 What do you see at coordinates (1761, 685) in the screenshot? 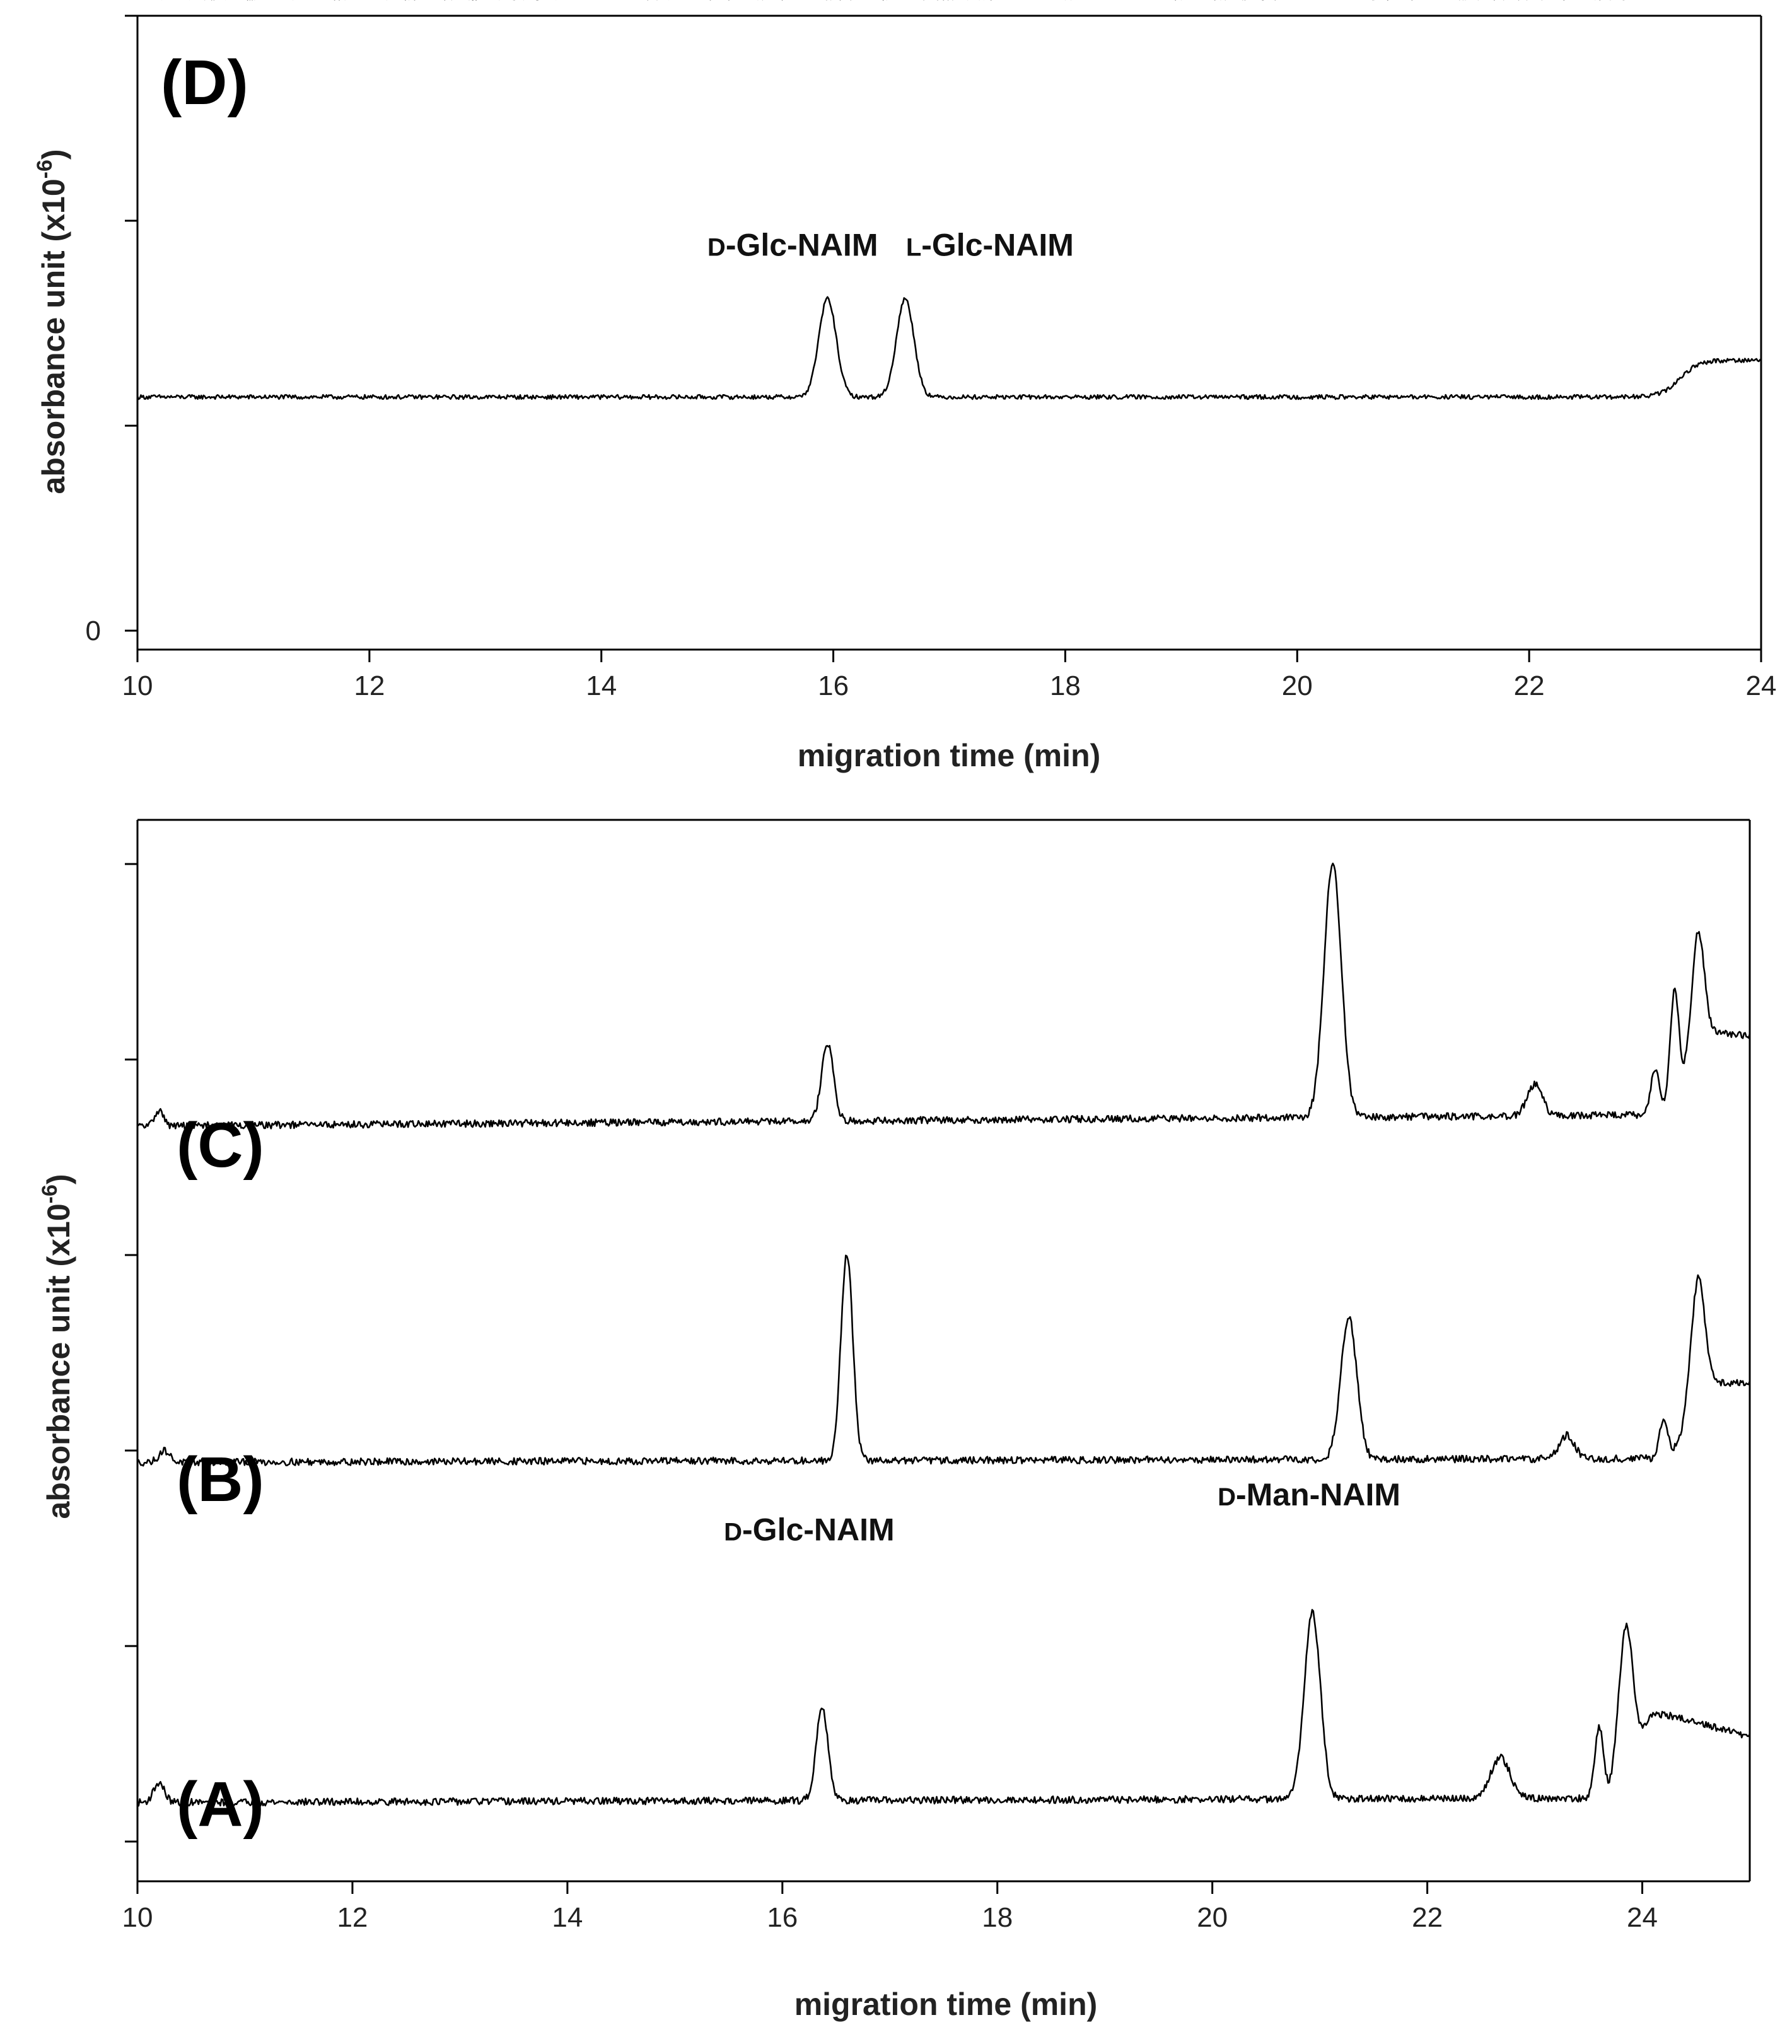
I see `top-x-tick-label: 24` at bounding box center [1761, 685].